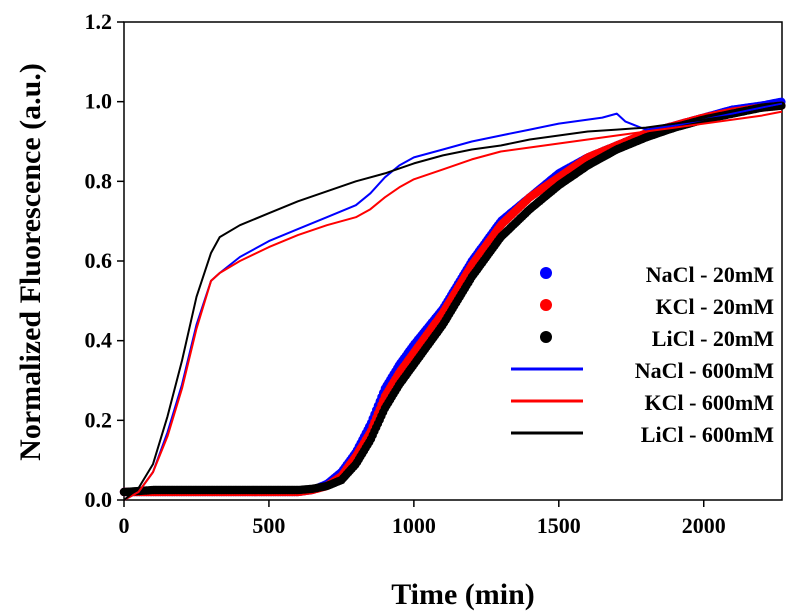 Image resolution: width=796 pixels, height=614 pixels. What do you see at coordinates (99, 180) in the screenshot?
I see `y-tick-label: 0.8` at bounding box center [99, 180].